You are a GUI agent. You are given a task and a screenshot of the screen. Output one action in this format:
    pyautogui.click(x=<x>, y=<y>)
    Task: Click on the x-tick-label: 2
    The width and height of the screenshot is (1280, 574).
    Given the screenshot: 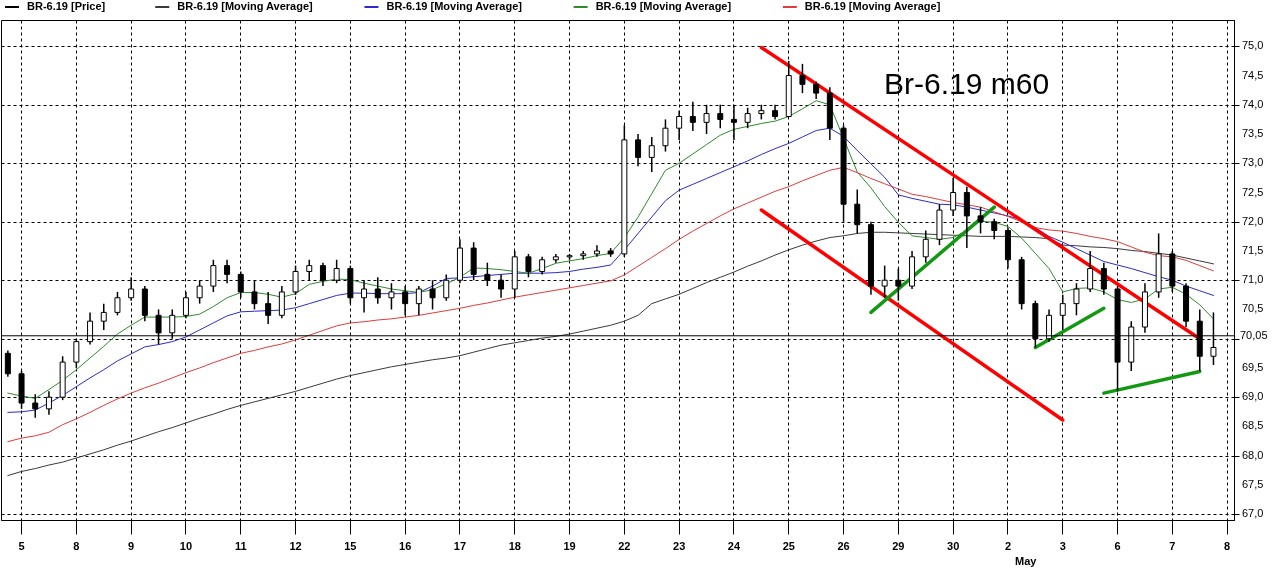 What is the action you would take?
    pyautogui.click(x=1008, y=545)
    